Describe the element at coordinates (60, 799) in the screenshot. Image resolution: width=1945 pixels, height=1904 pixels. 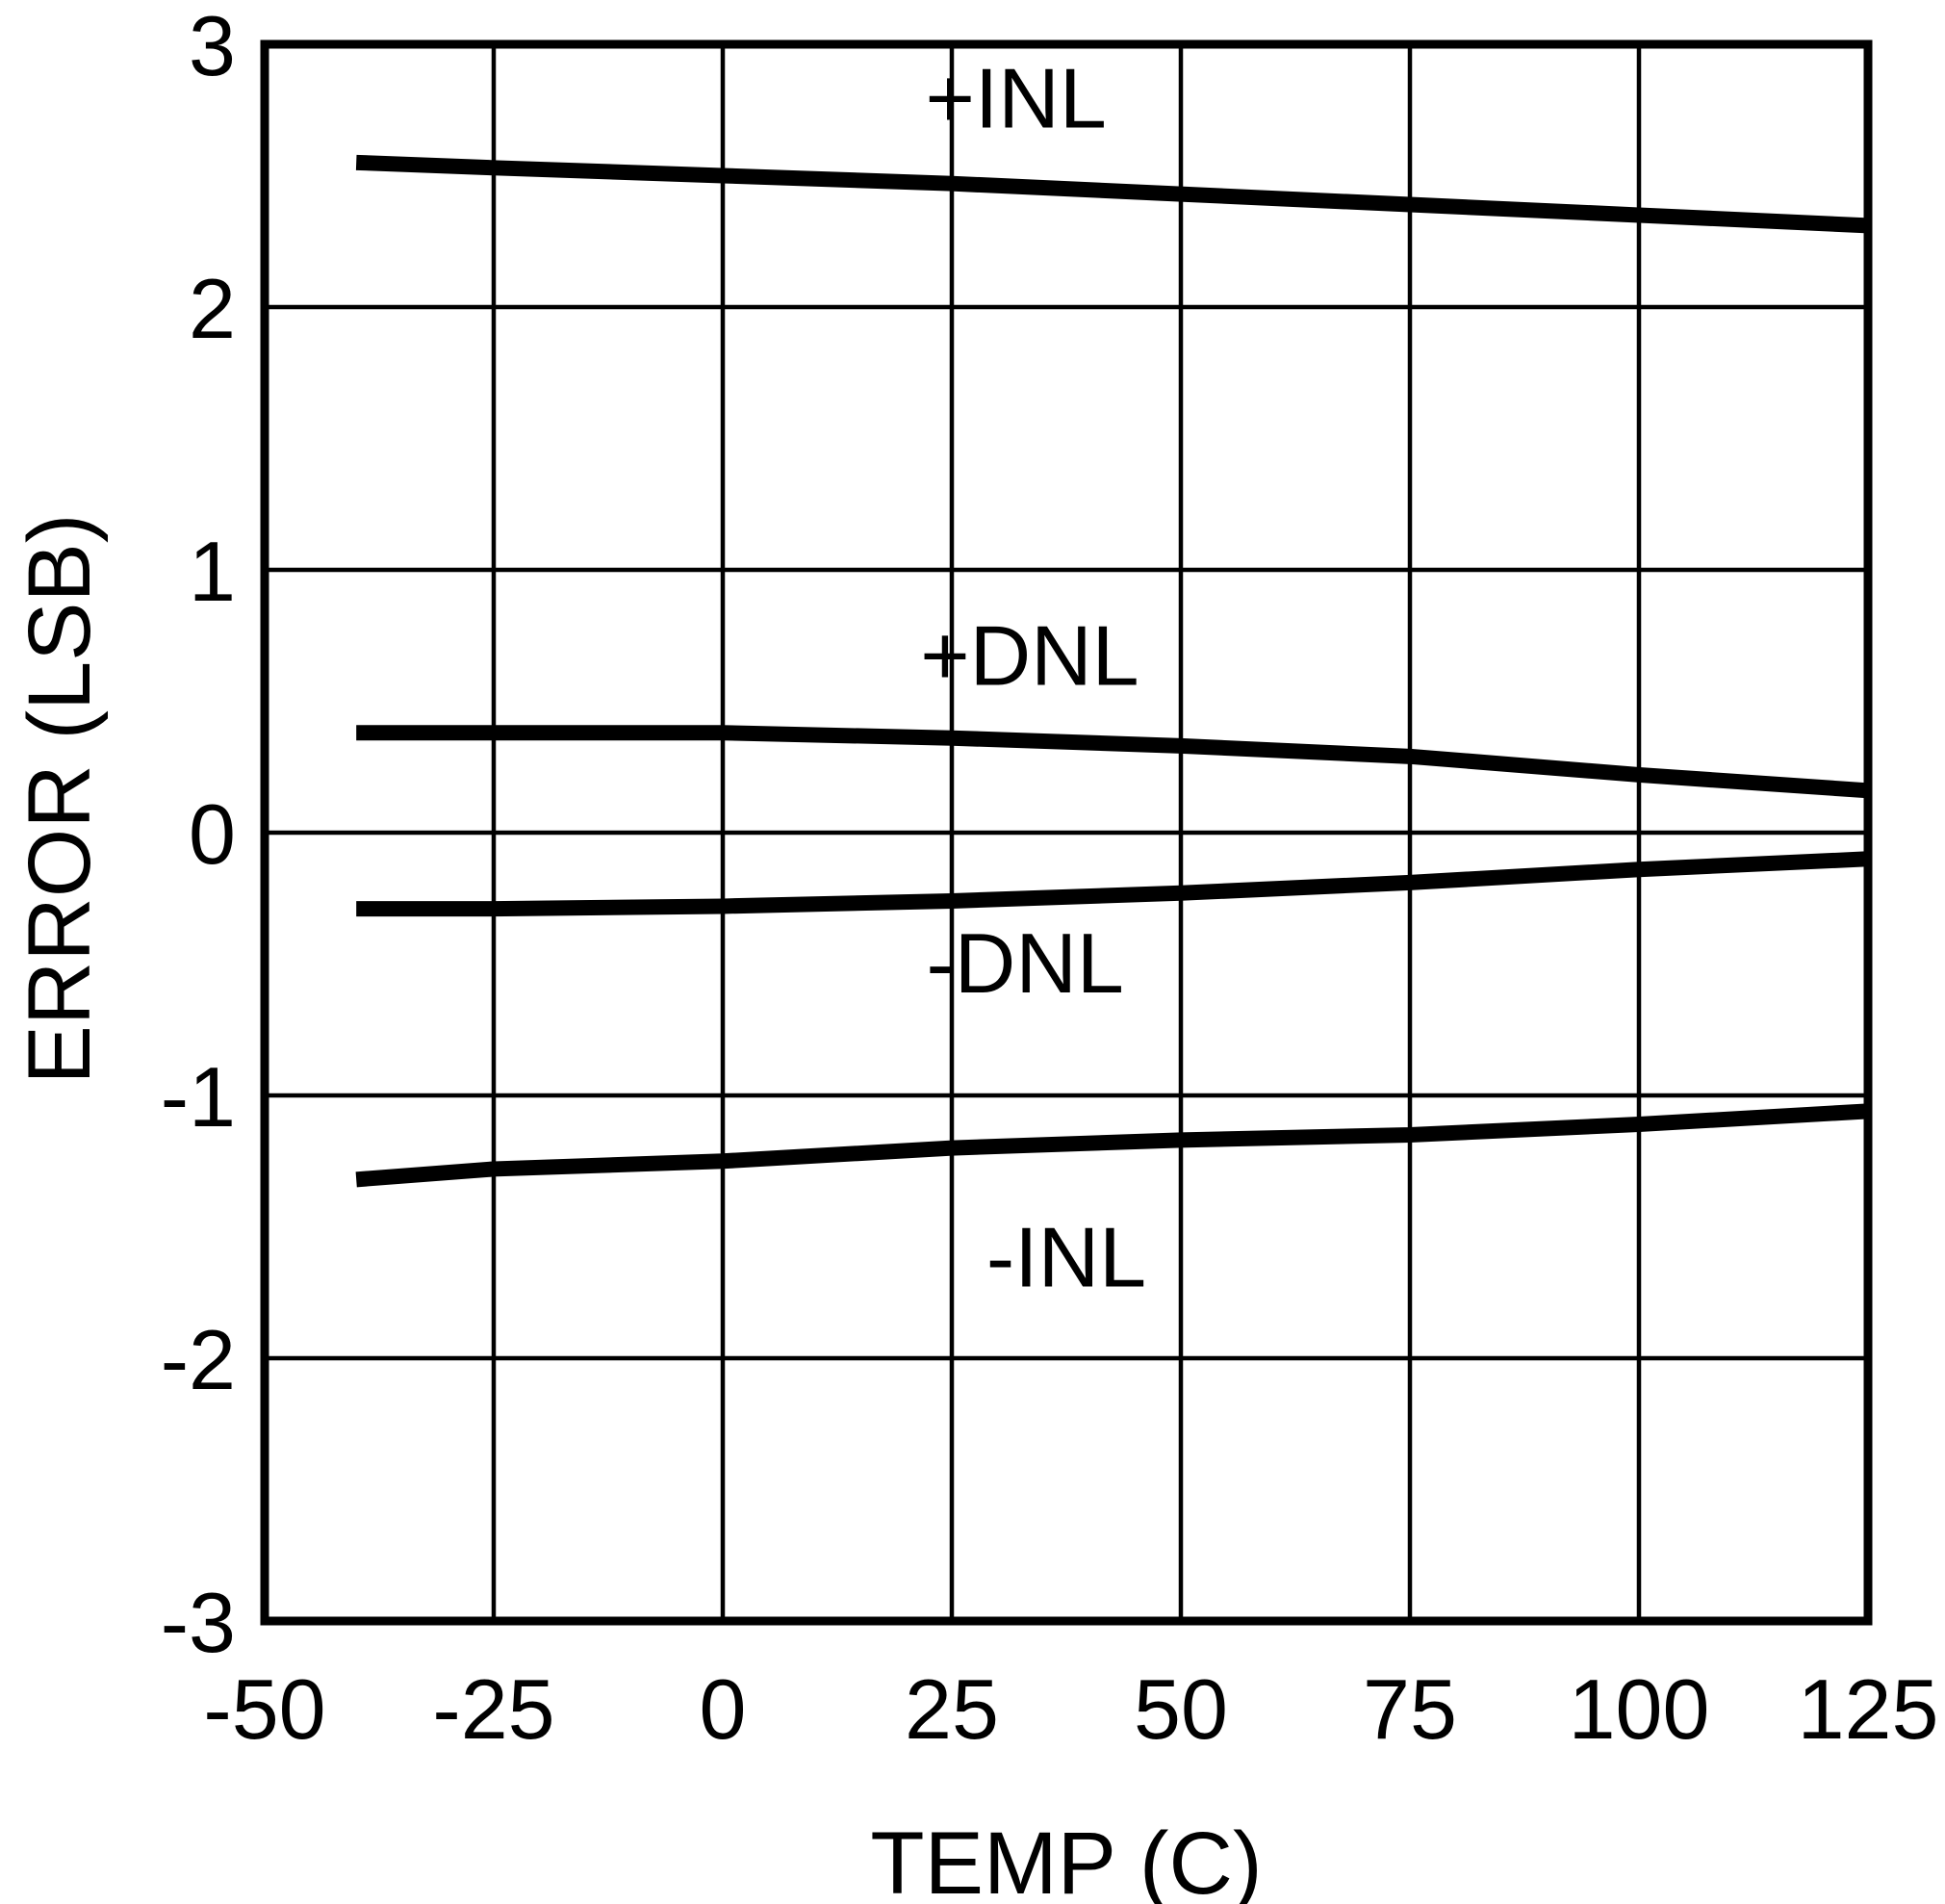
I see `y-axis-title: ERROR (LSB)` at that location.